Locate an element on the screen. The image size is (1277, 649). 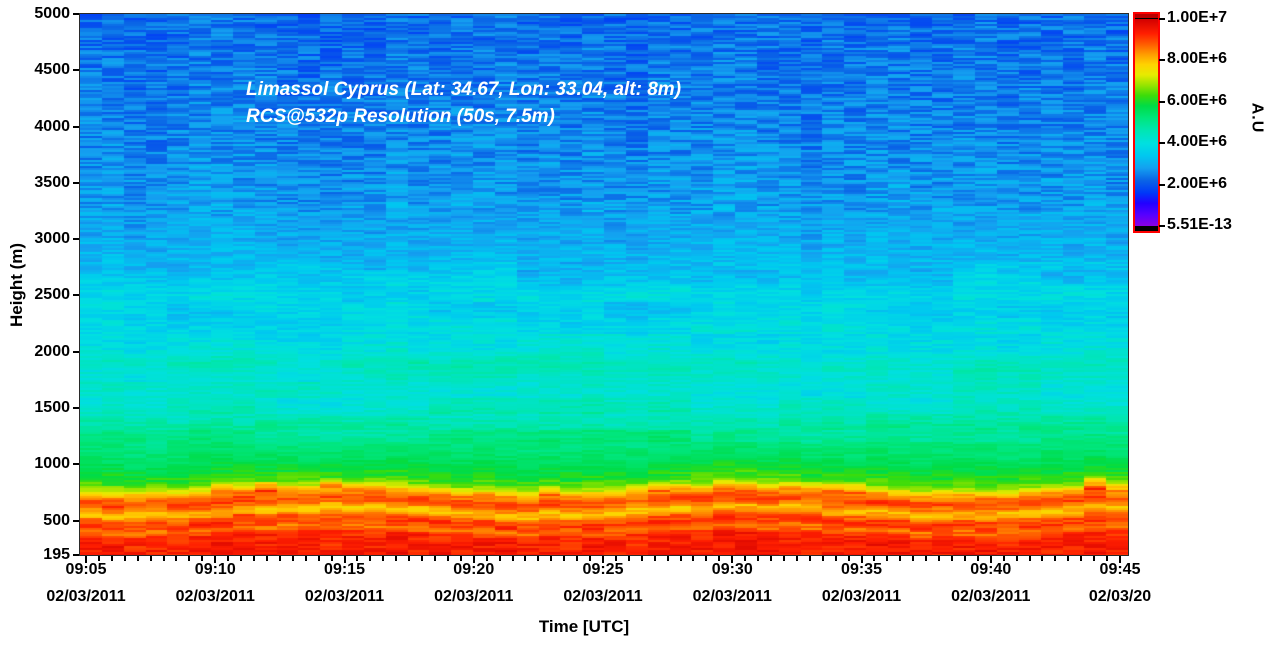
x-tick-time: 09:30 is located at coordinates (732, 569).